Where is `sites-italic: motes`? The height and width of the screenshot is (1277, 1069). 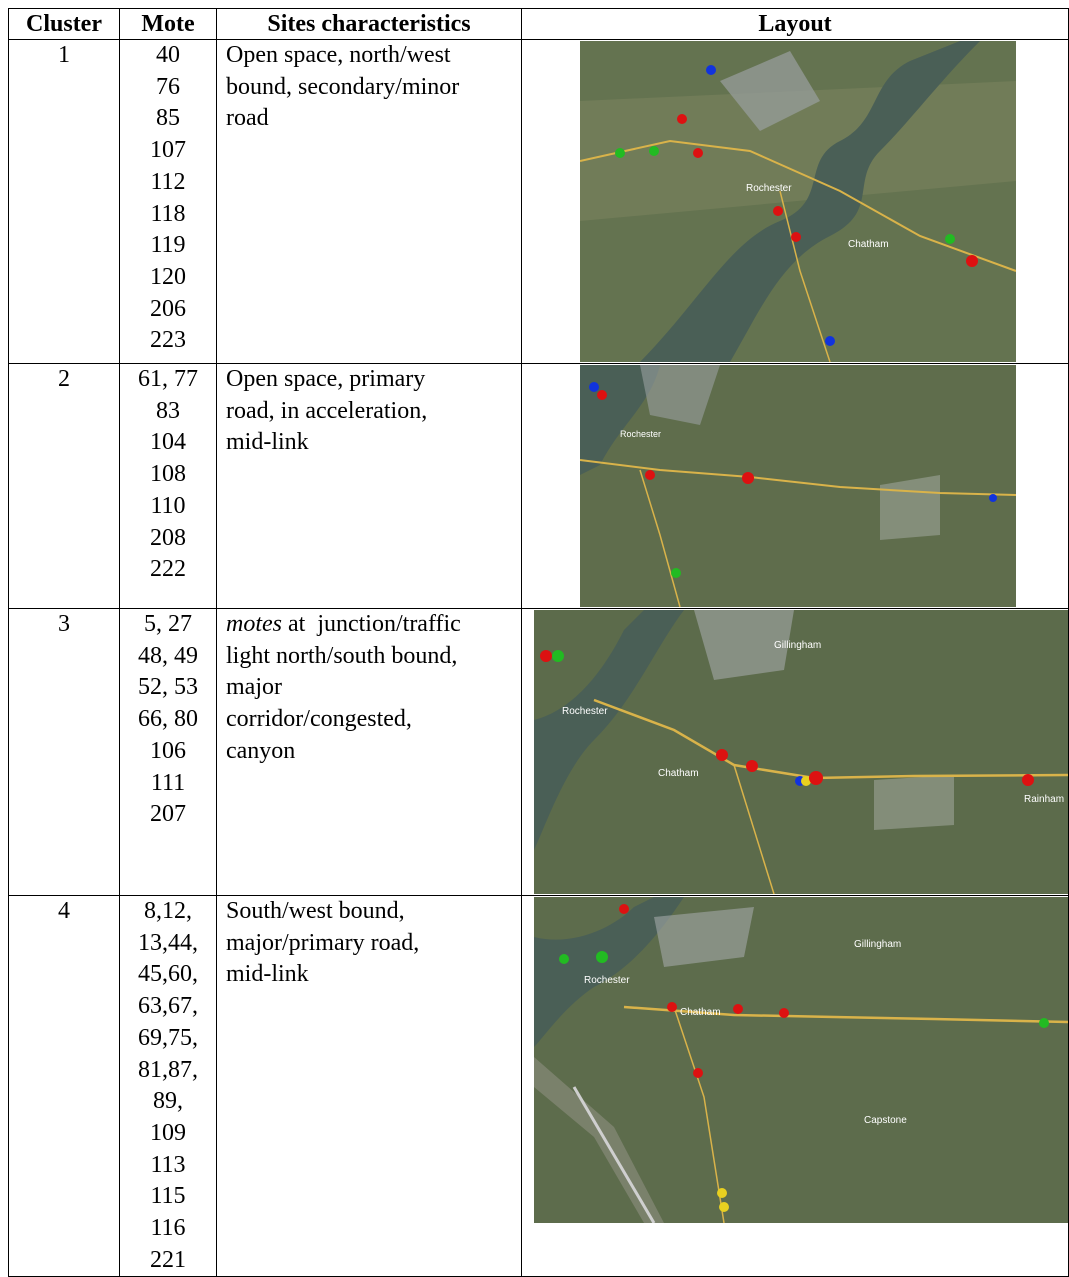
sites-italic: motes is located at coordinates (254, 624).